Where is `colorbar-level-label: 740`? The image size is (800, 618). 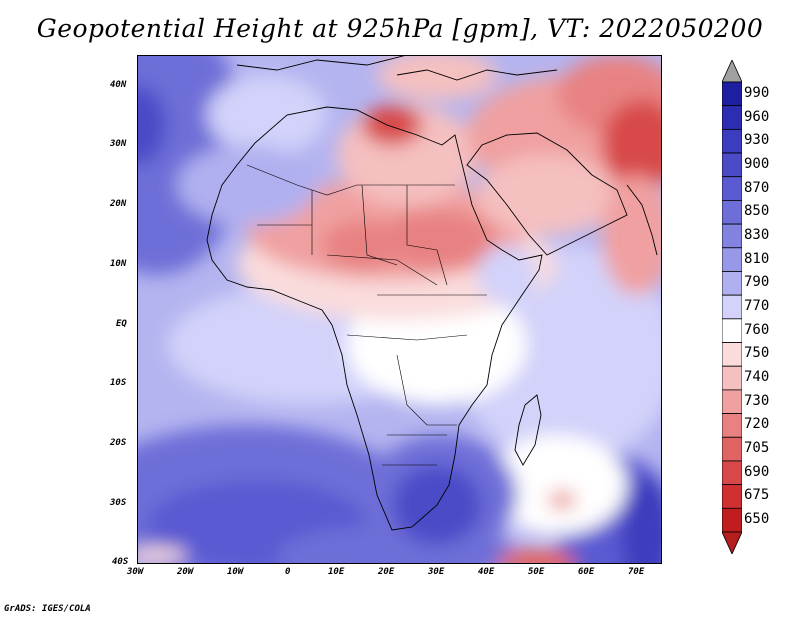
colorbar-level-label: 740 is located at coordinates (757, 377).